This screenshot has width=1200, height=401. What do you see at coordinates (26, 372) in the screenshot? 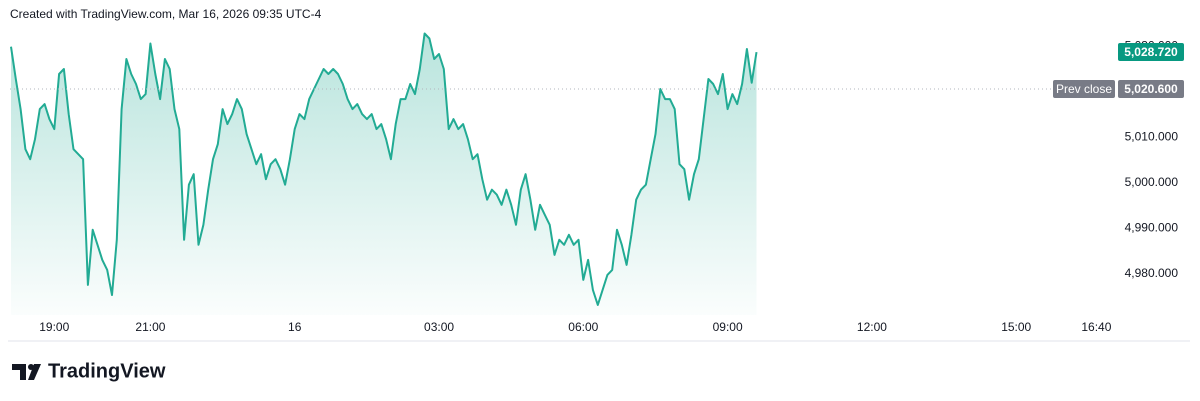
I see `logo` at bounding box center [26, 372].